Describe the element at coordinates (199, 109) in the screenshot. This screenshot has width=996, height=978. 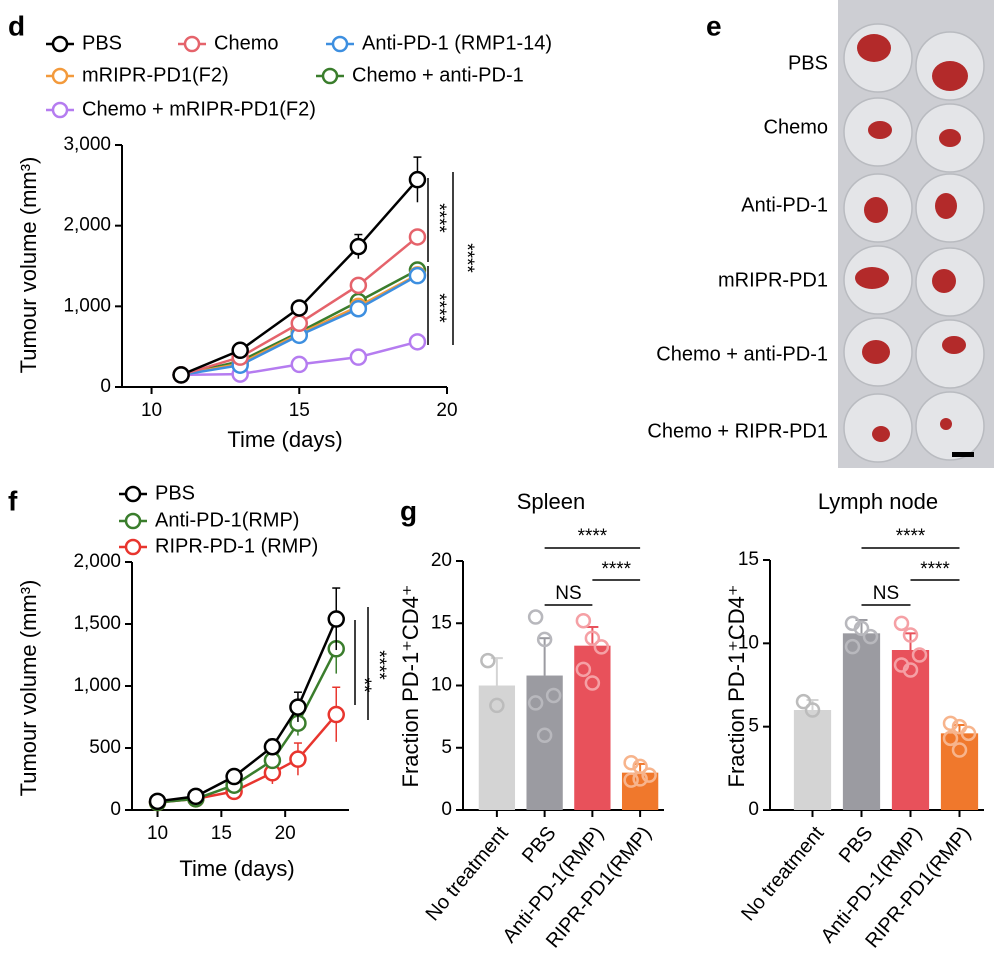
I see `legend-label: Chemo + mRIPR-PD1(F2)` at that location.